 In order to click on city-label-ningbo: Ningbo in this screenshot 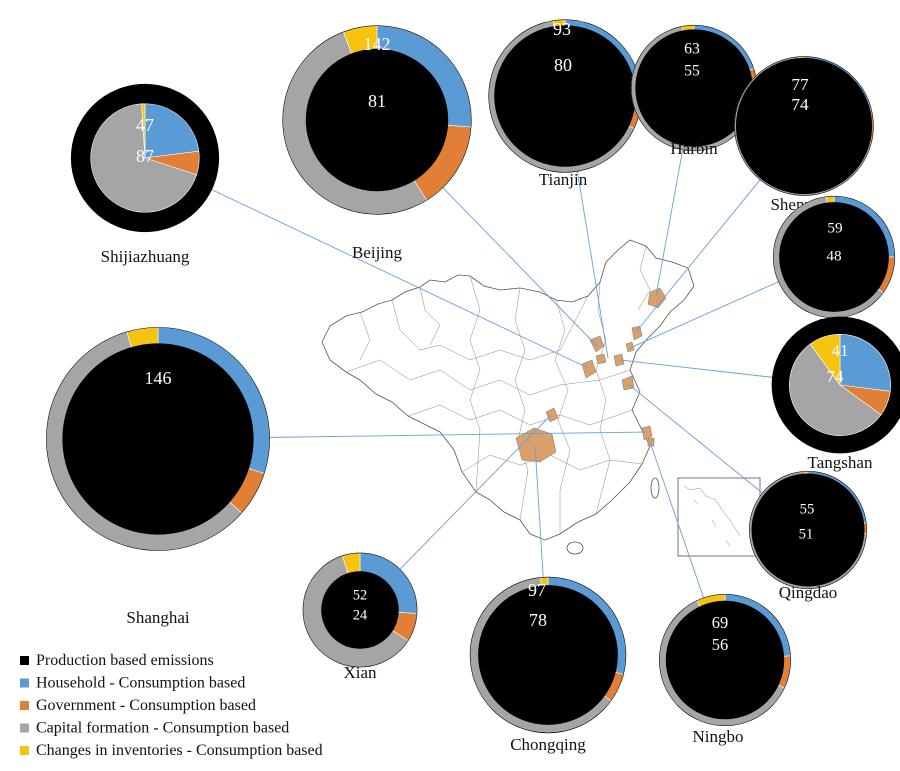, I will do `click(718, 736)`.